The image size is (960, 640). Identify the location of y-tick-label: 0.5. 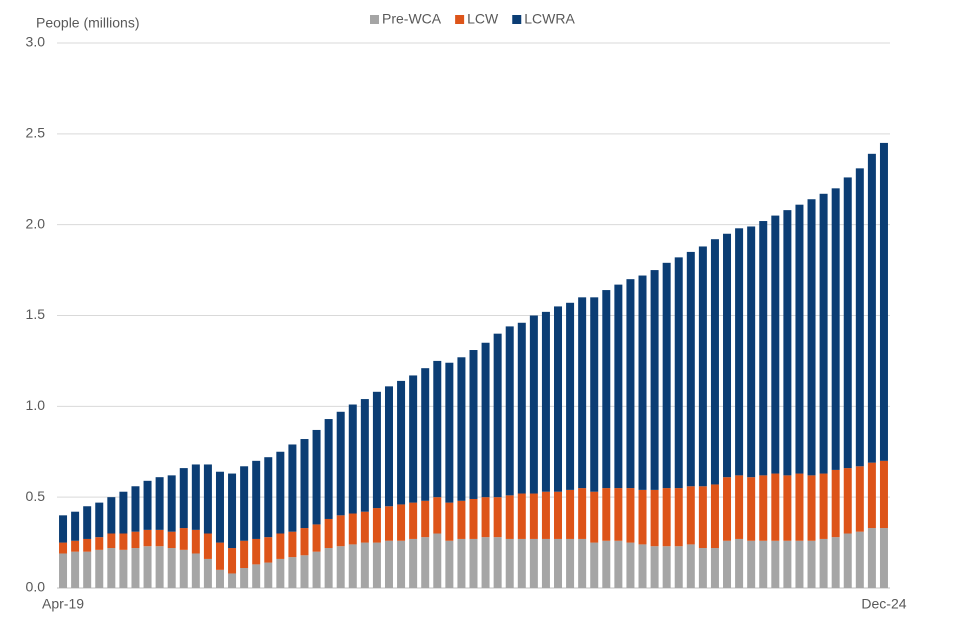
(36, 496).